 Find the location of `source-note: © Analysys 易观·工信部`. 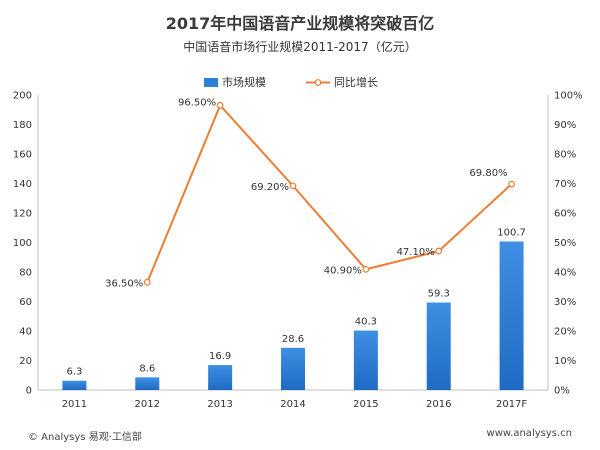

source-note: © Analysys 易观·工信部 is located at coordinates (85, 437).